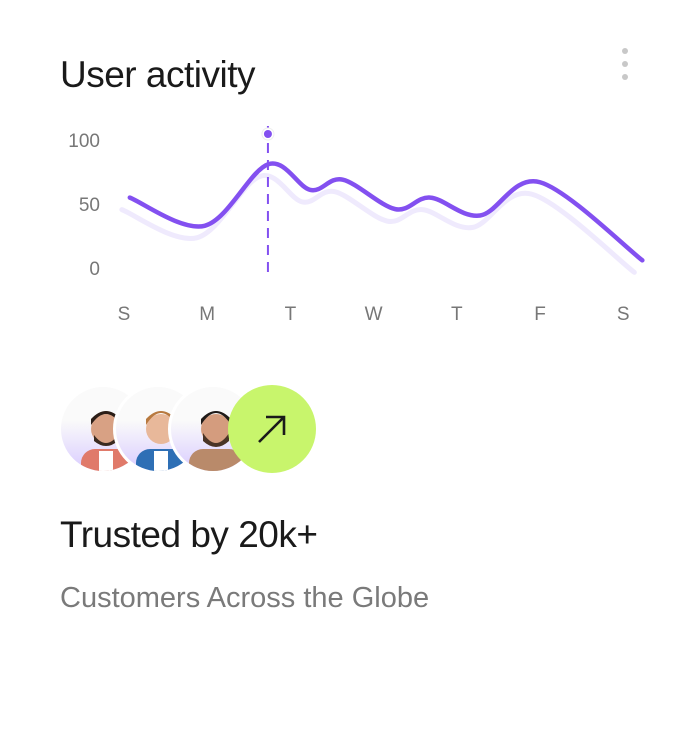 This screenshot has width=700, height=736. I want to click on y-tick-label: 0, so click(94, 269).